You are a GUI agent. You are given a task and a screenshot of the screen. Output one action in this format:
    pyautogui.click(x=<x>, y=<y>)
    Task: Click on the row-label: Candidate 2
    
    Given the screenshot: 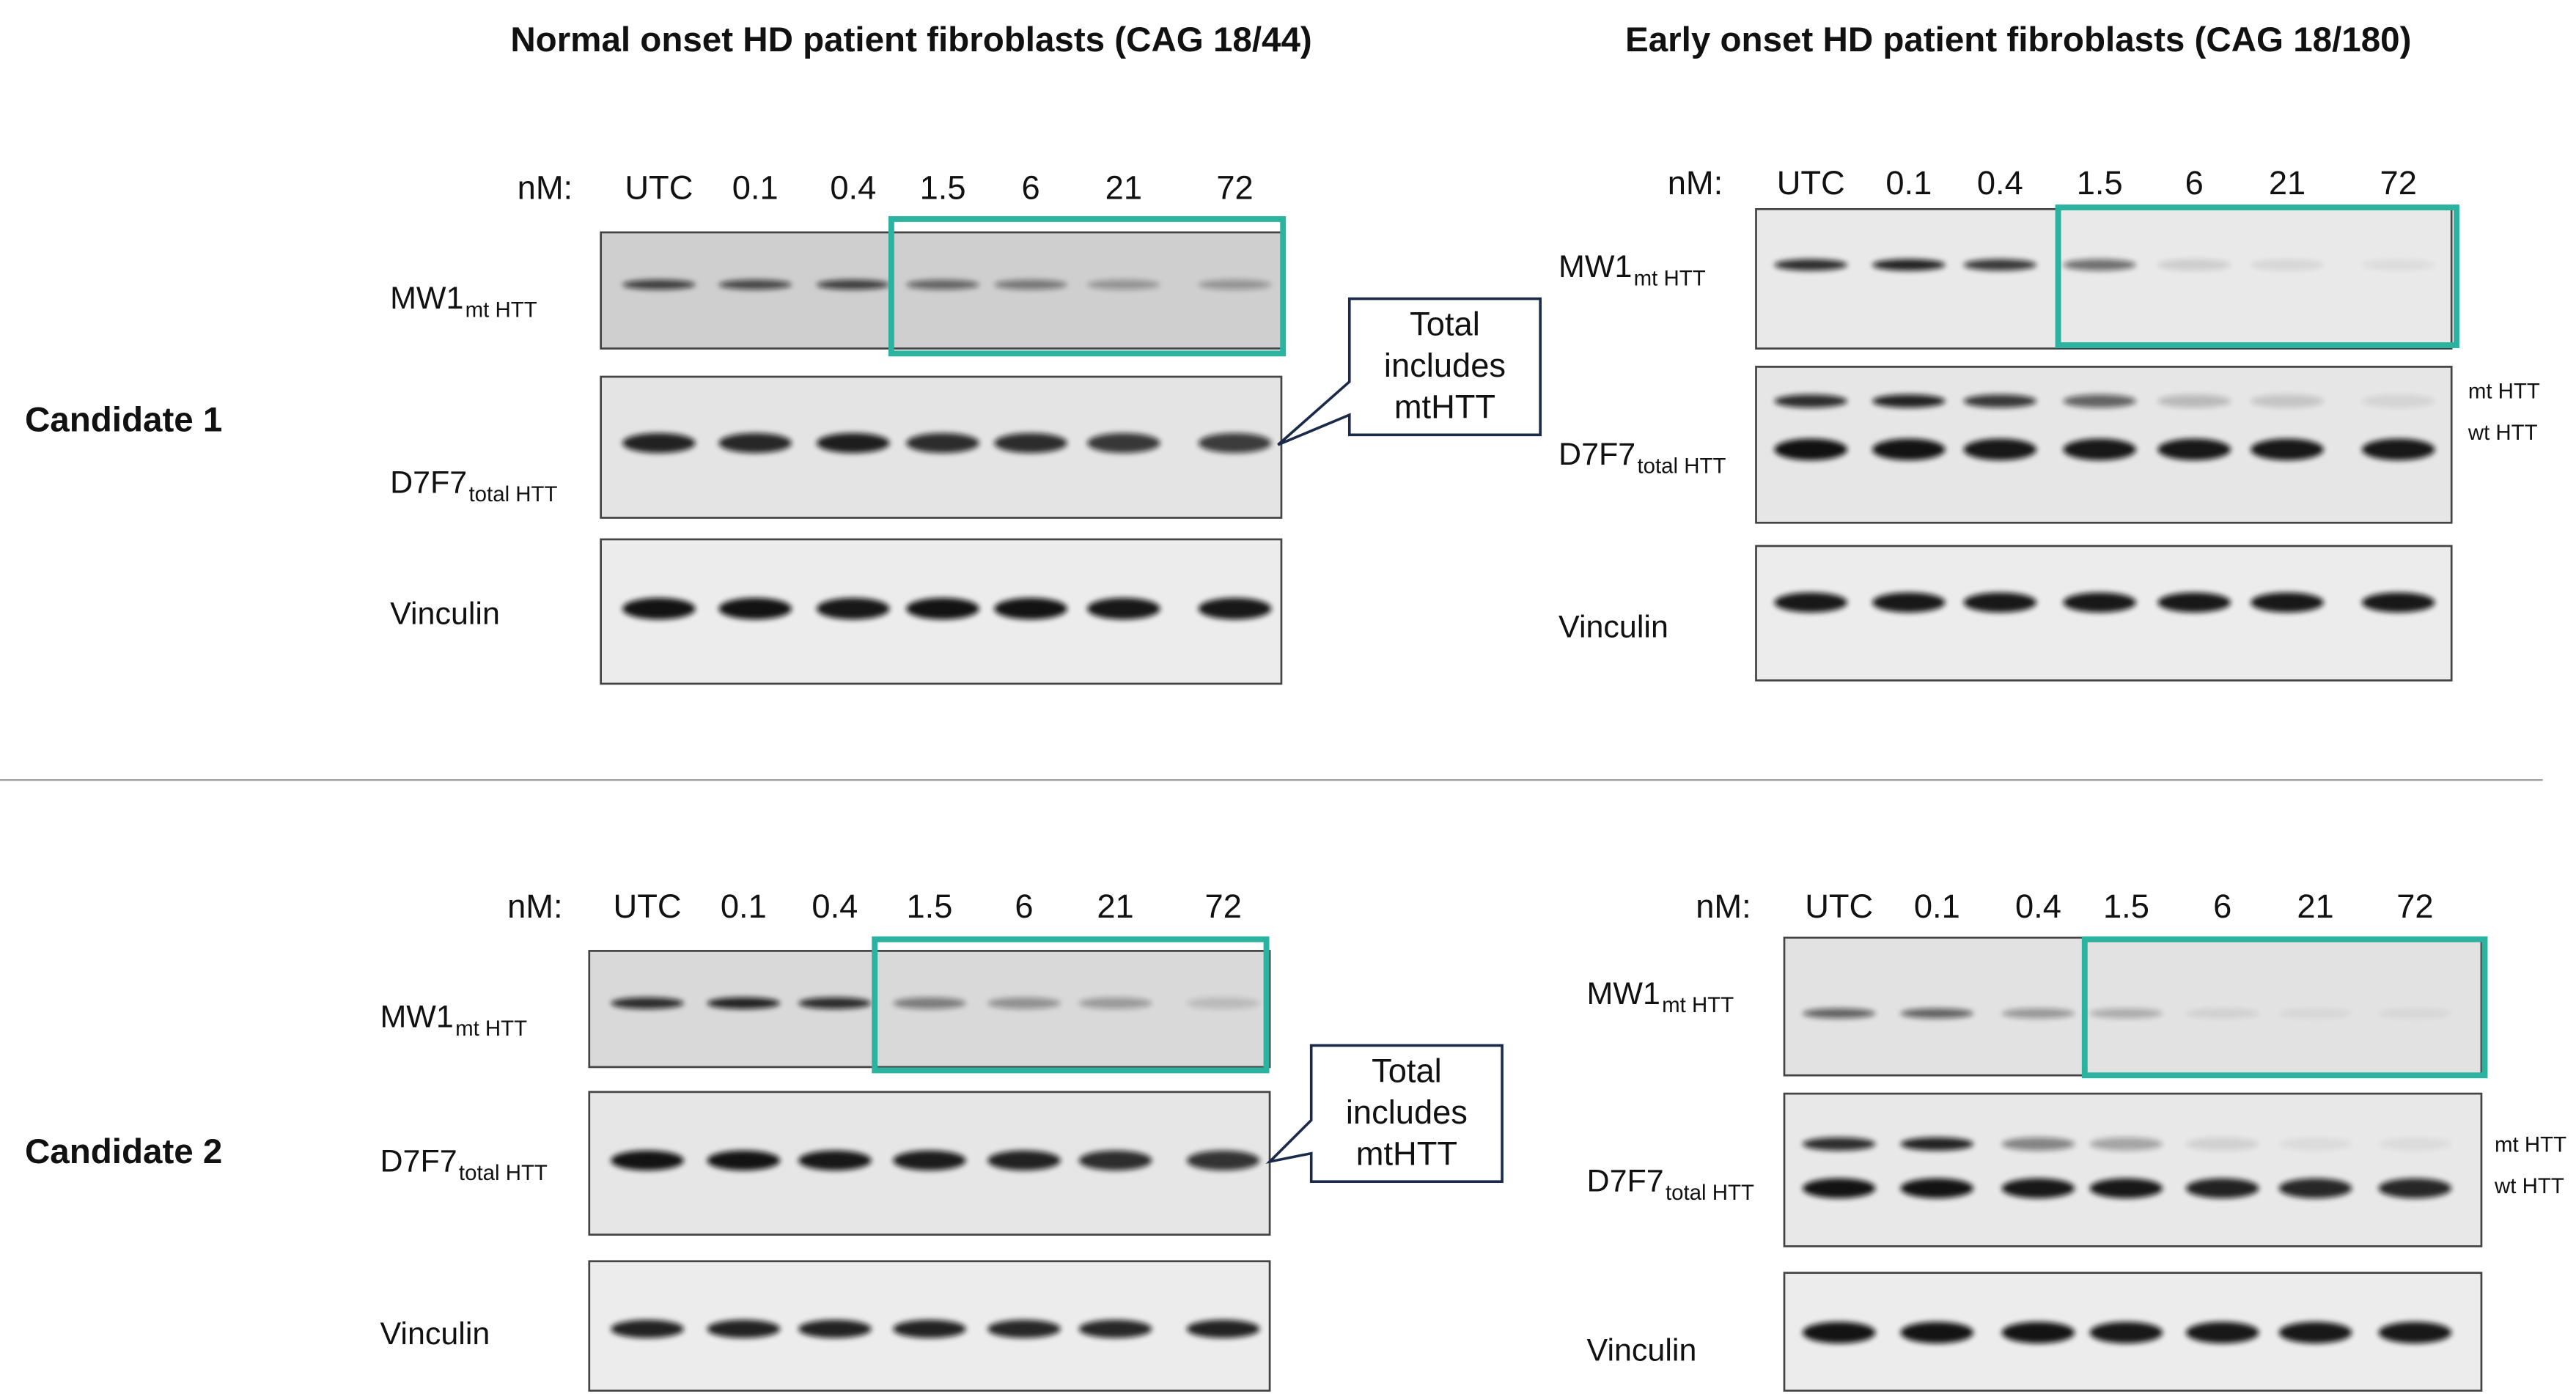 What is the action you would take?
    pyautogui.click(x=123, y=1151)
    